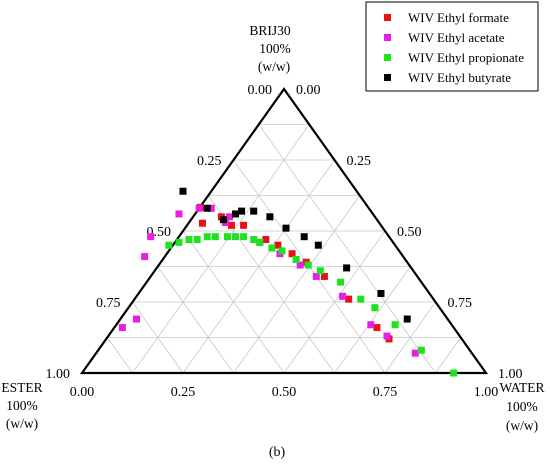  Describe the element at coordinates (460, 303) in the screenshot. I see `tick-right: 0.75` at that location.